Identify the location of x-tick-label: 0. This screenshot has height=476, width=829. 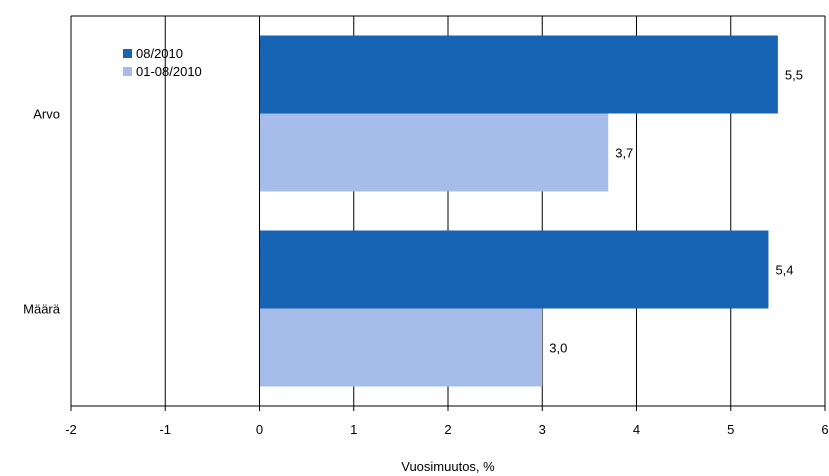
(259, 429).